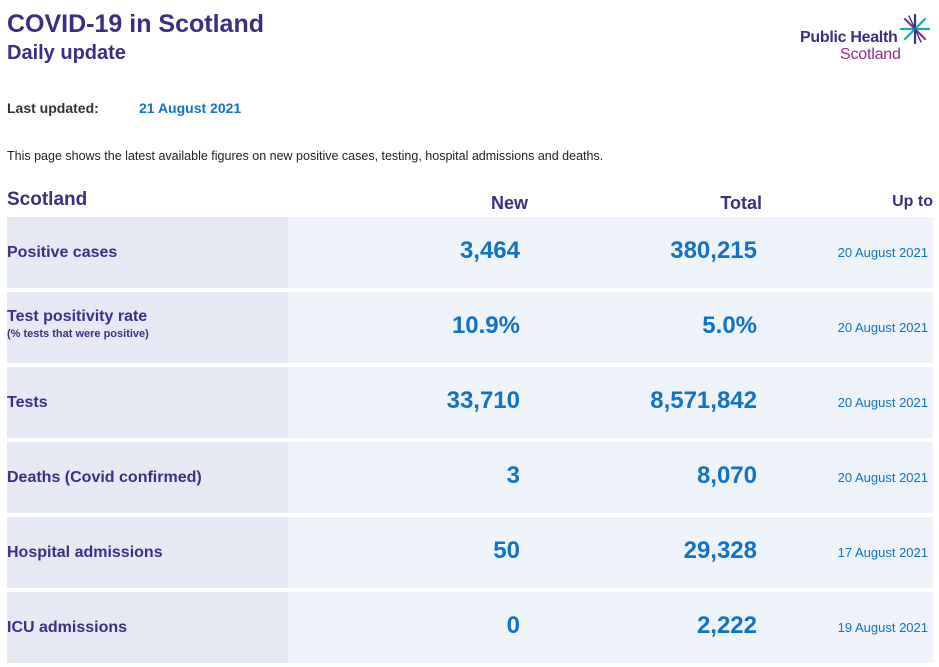 This screenshot has height=667, width=939. What do you see at coordinates (713, 250) in the screenshot?
I see `row-total-value: 380,215` at bounding box center [713, 250].